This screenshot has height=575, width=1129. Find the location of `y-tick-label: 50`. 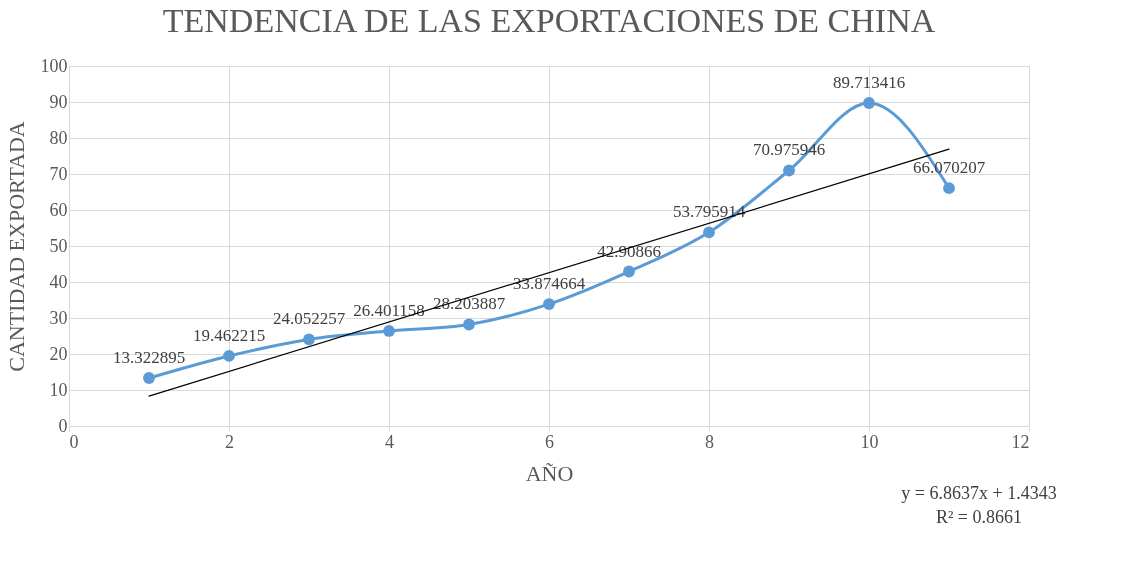

y-tick-label: 50 is located at coordinates (58, 245).